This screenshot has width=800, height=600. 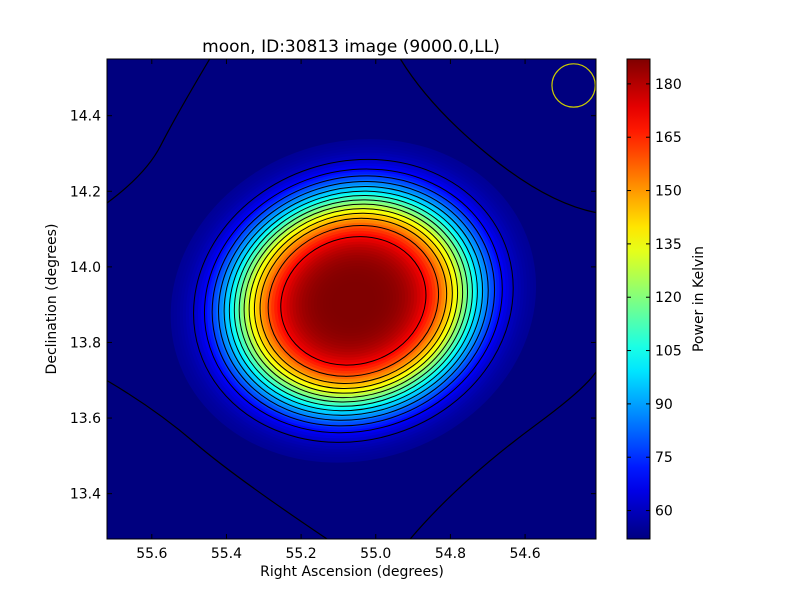 What do you see at coordinates (668, 138) in the screenshot?
I see `colorbar-tick-label: 165` at bounding box center [668, 138].